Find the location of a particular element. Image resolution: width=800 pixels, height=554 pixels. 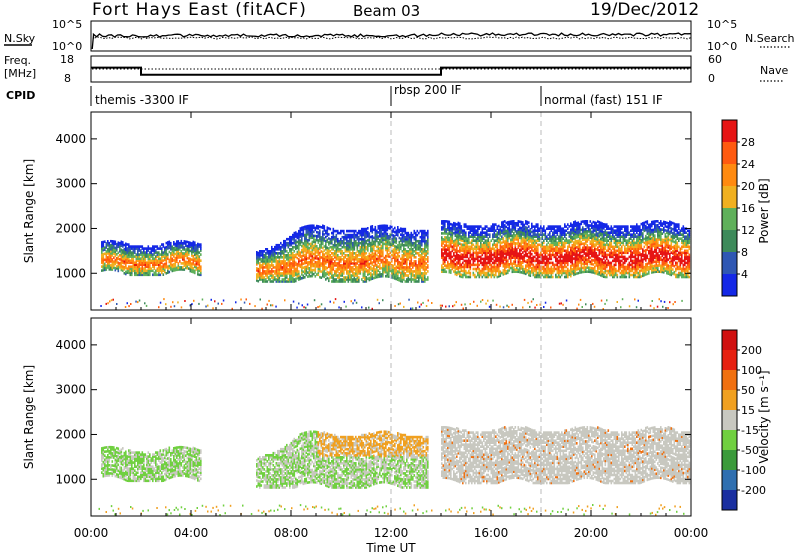

freq-tick-top: 18 is located at coordinates (67, 59).